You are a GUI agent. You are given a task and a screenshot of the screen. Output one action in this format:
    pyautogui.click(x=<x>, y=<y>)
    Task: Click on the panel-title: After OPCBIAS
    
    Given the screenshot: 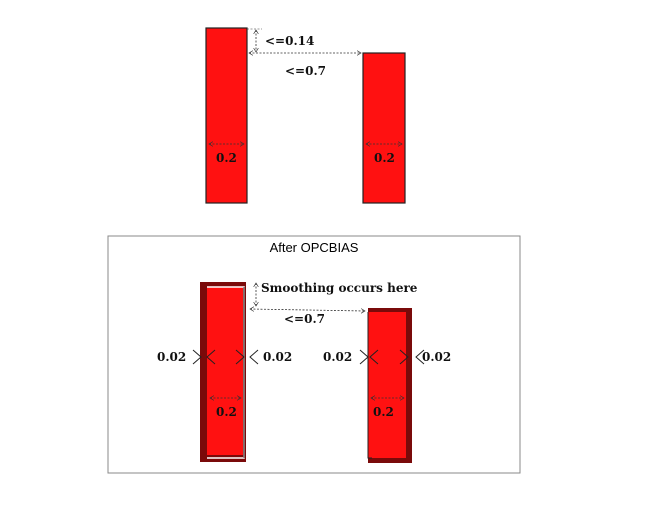 What is the action you would take?
    pyautogui.click(x=314, y=247)
    